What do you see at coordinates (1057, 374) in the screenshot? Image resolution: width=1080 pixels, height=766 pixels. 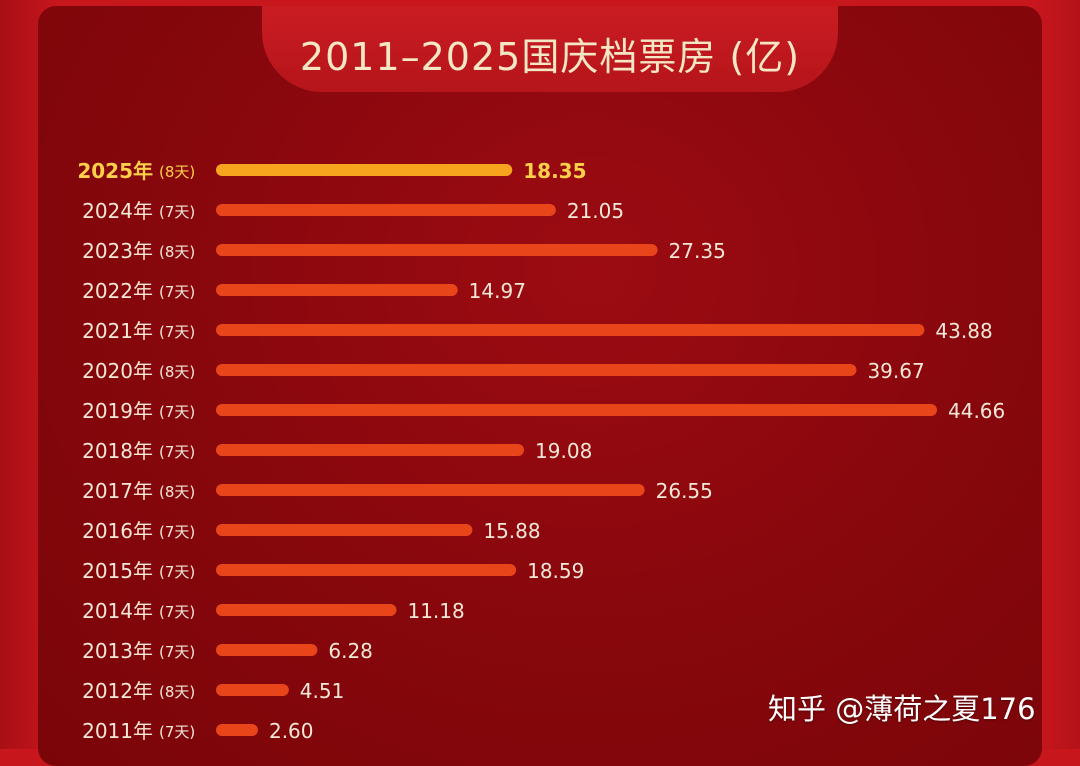 I see `background-right-edge` at bounding box center [1057, 374].